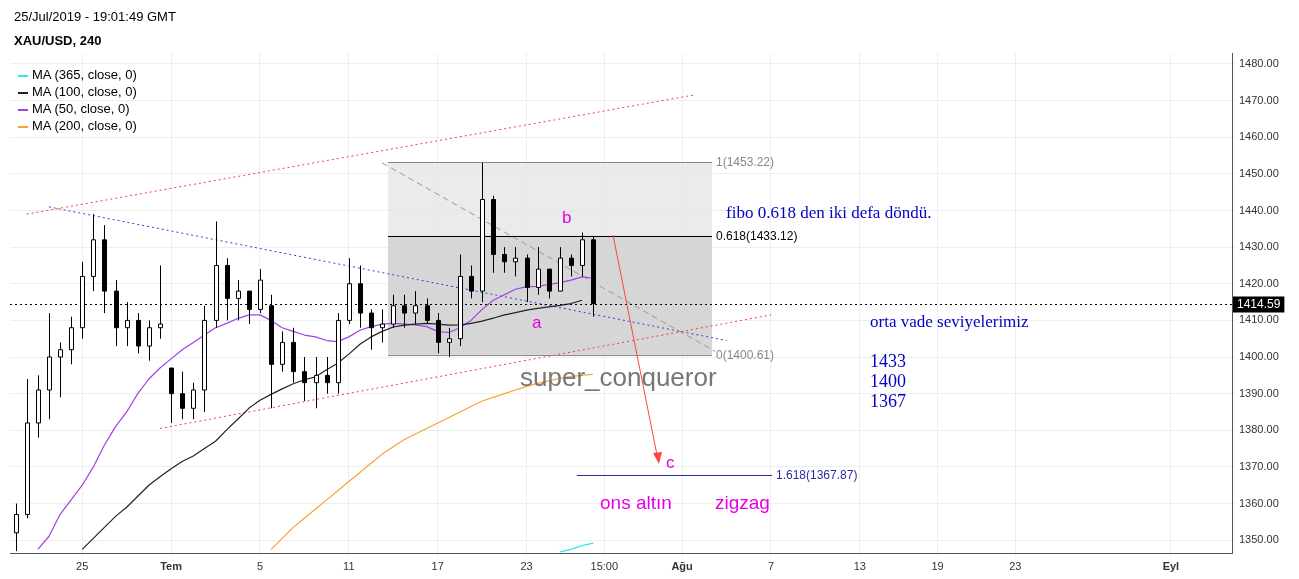 This screenshot has width=1299, height=579. What do you see at coordinates (1259, 319) in the screenshot?
I see `y-tick-label: 1410.00` at bounding box center [1259, 319].